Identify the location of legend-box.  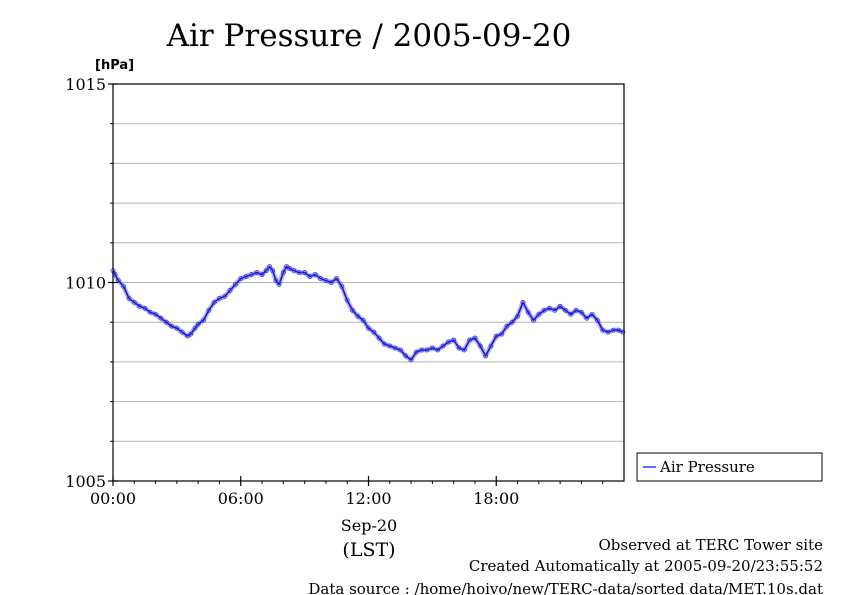
(729, 467).